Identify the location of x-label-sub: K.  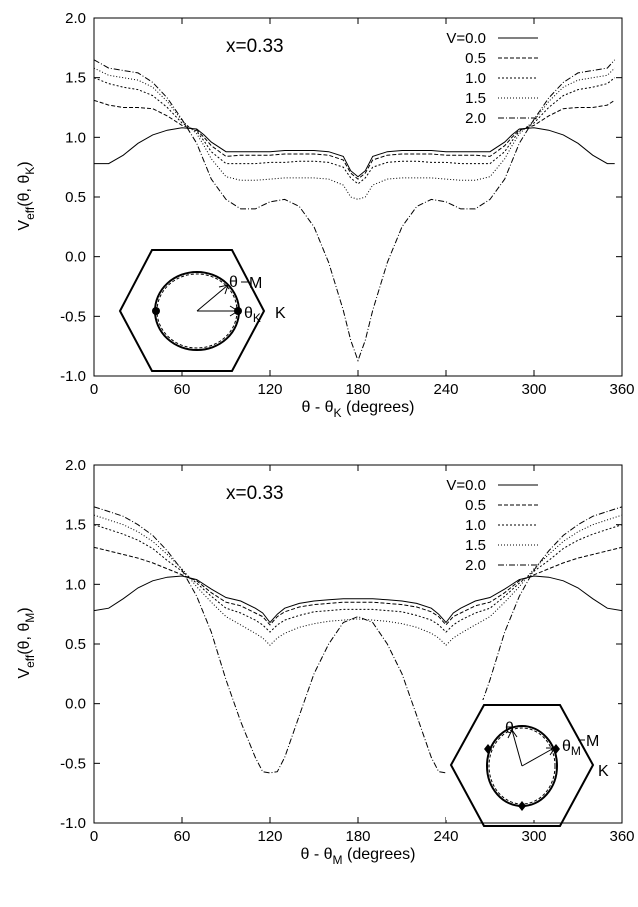
(338, 413).